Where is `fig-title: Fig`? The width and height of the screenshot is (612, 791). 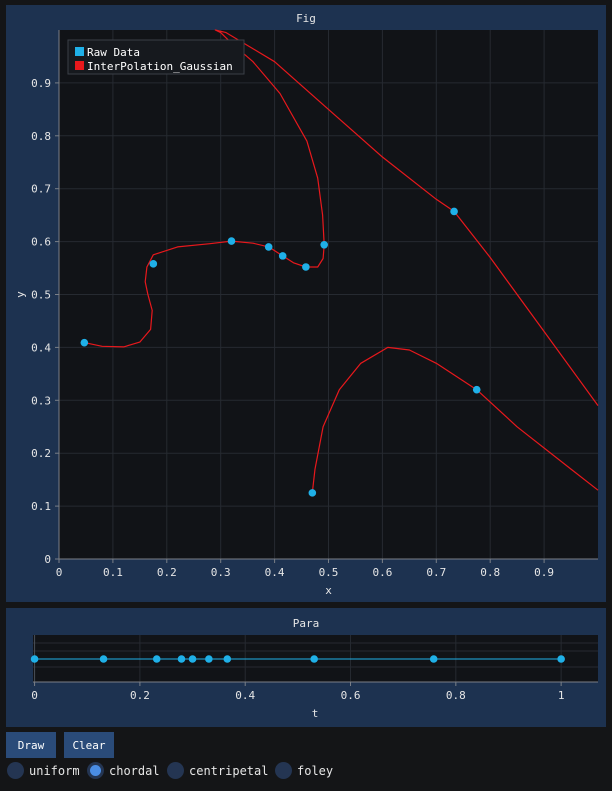 fig-title: Fig is located at coordinates (306, 18).